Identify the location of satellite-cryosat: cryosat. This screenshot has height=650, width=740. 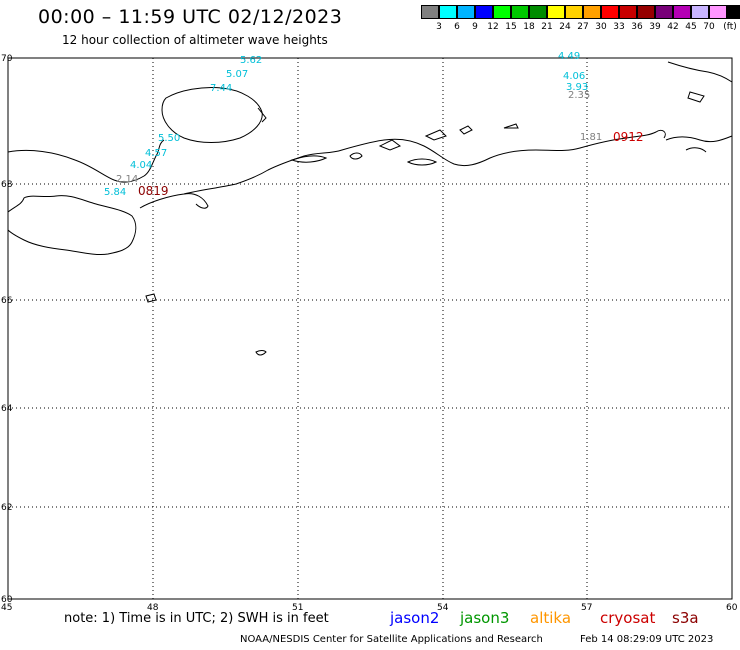
(628, 618).